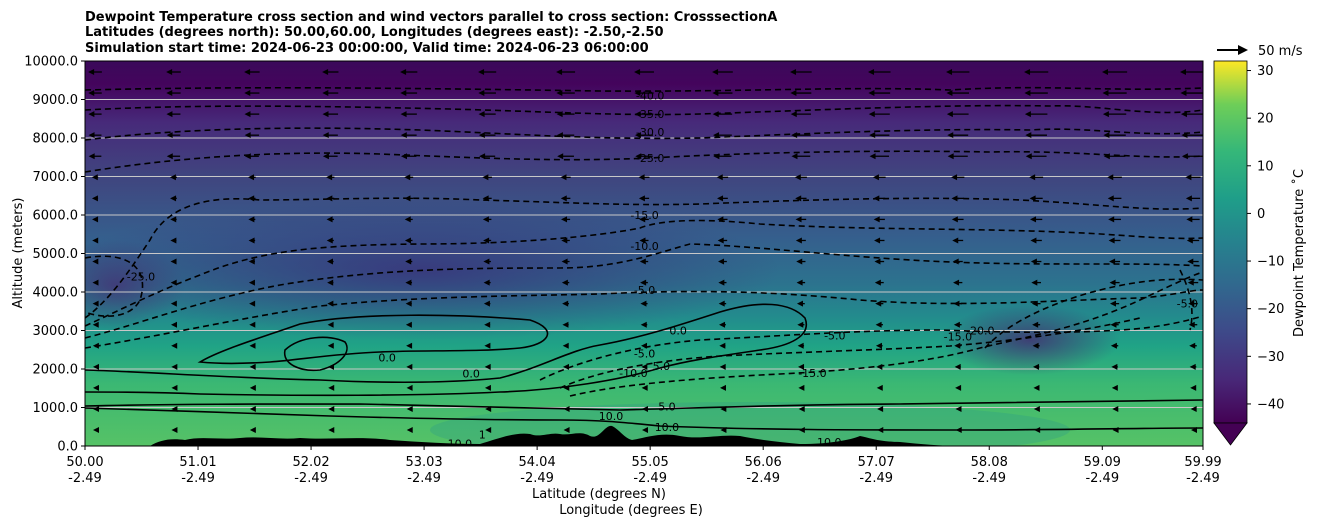 This screenshot has height=526, width=1320. What do you see at coordinates (871, 348) in the screenshot?
I see `contour-minus5-lower` at bounding box center [871, 348].